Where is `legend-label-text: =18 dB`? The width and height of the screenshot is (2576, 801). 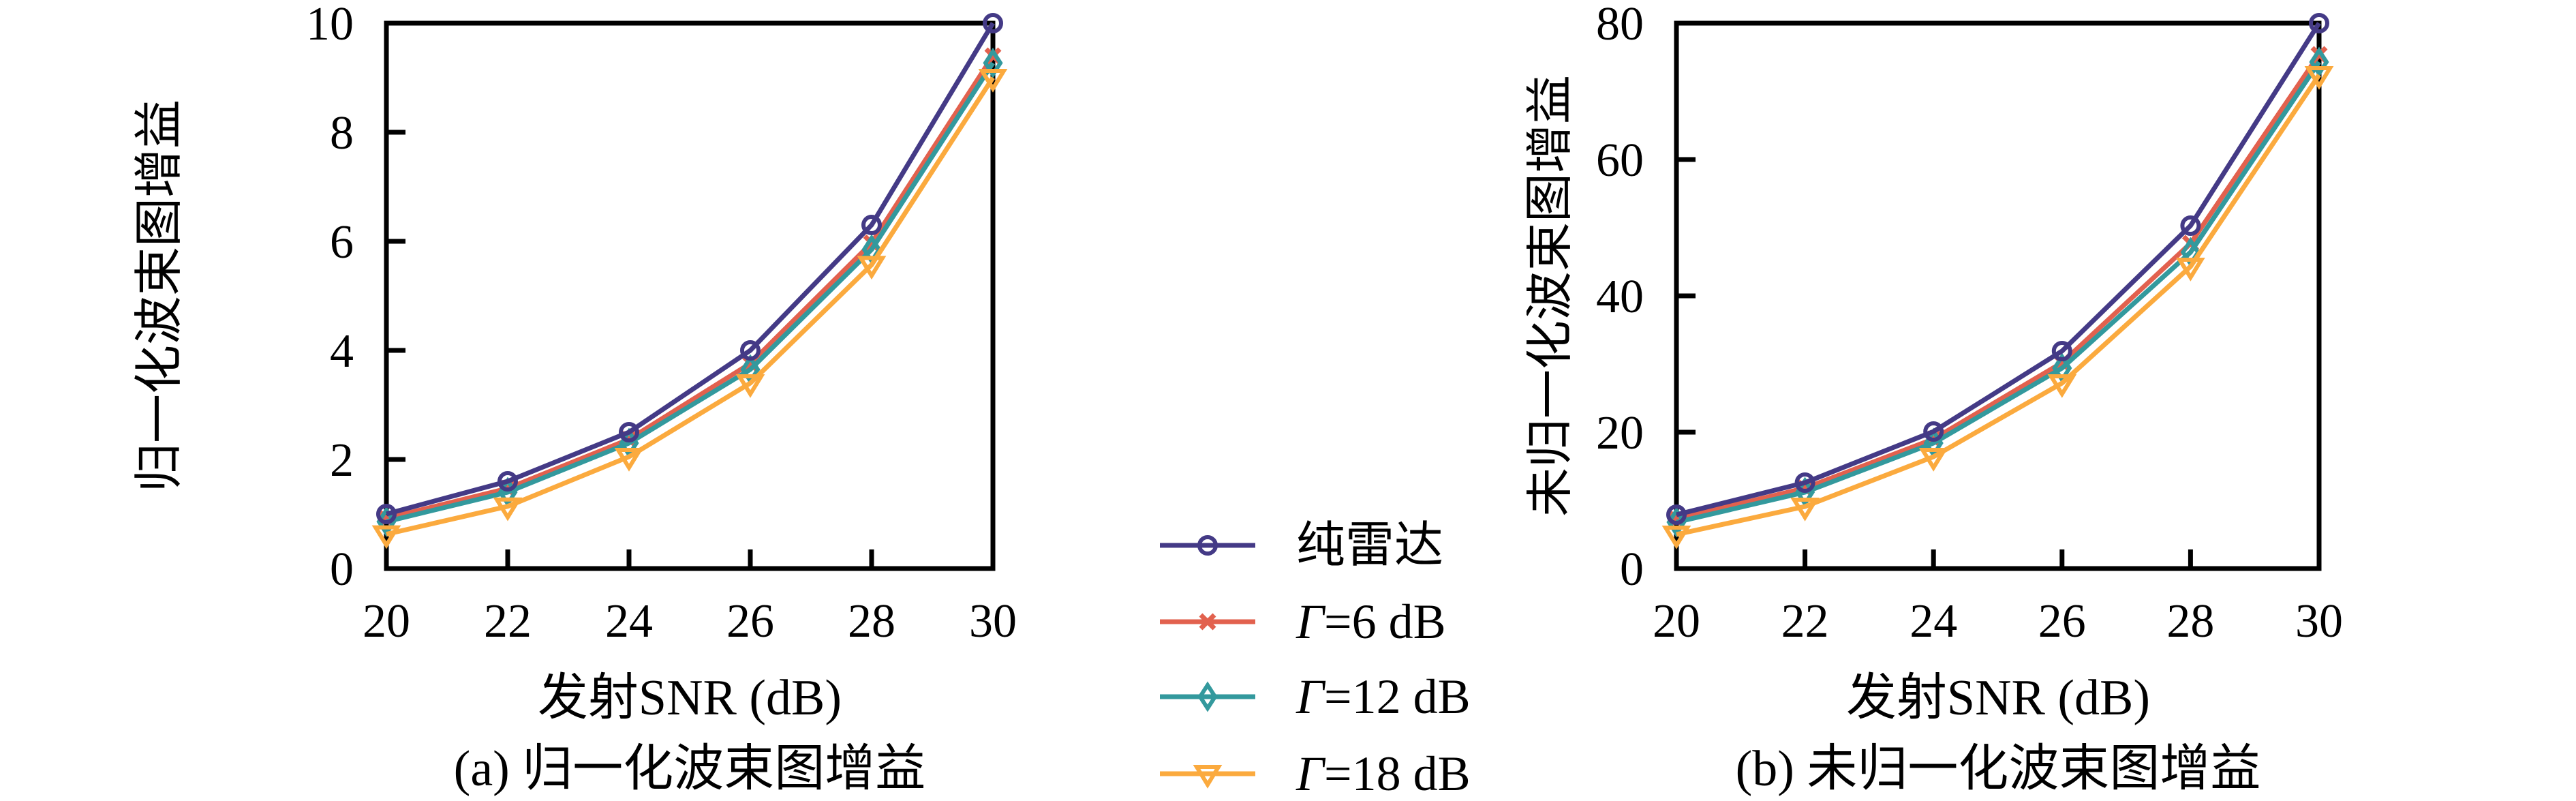
legend-label-text: =18 dB is located at coordinates (1397, 773).